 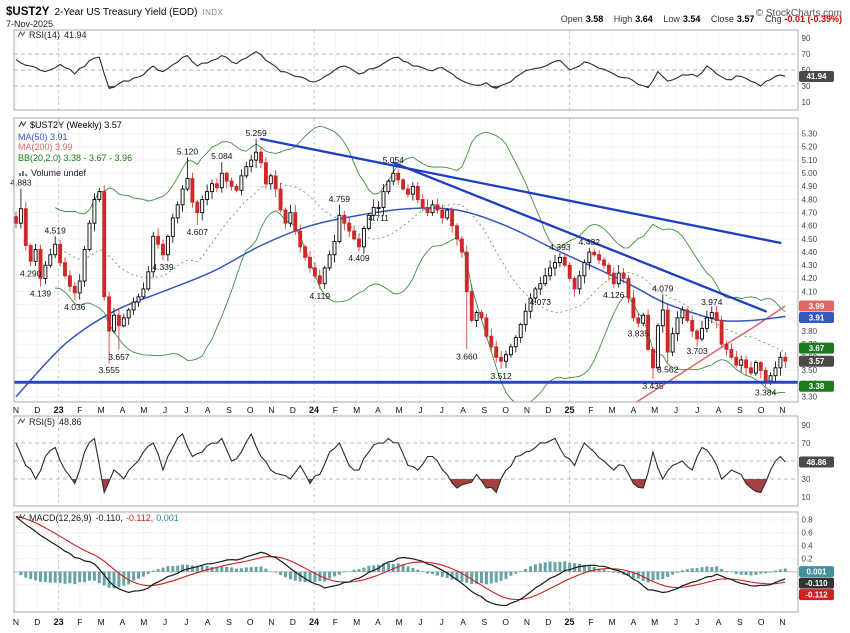 What do you see at coordinates (722, 19) in the screenshot?
I see `close-label: Close` at bounding box center [722, 19].